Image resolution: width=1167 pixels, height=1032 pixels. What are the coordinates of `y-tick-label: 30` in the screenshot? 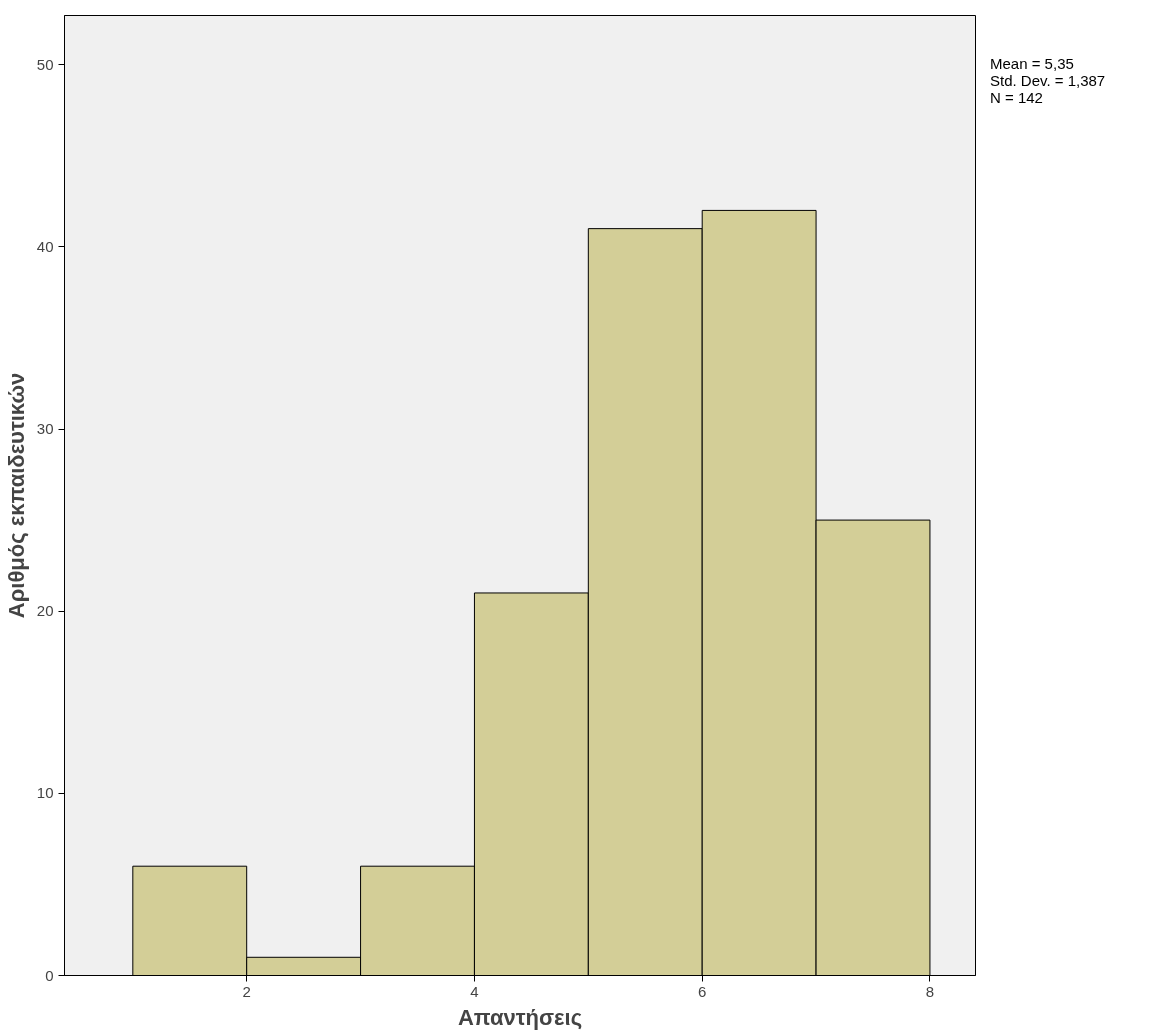 It's located at (45, 429).